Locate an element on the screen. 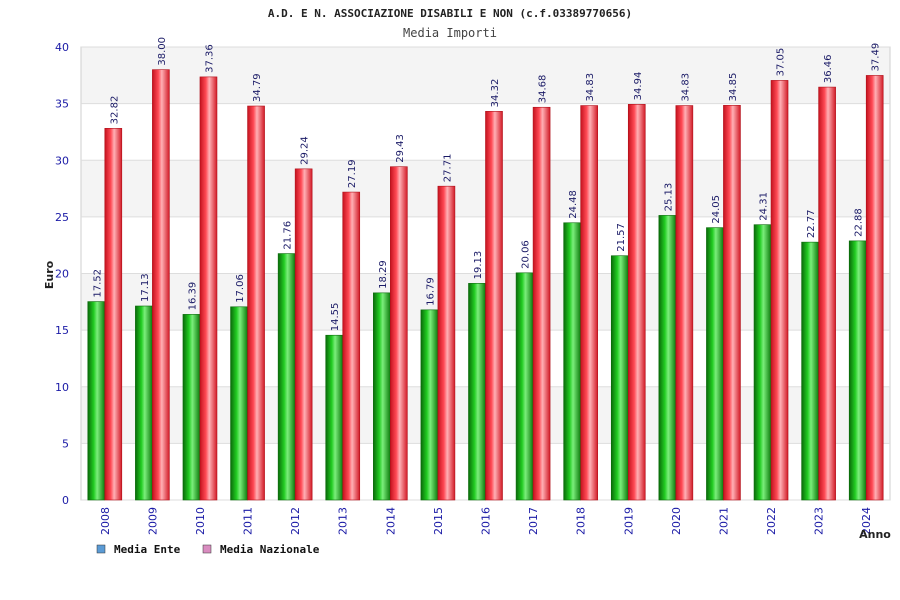  x-tick-label: 2017 is located at coordinates (533, 521).